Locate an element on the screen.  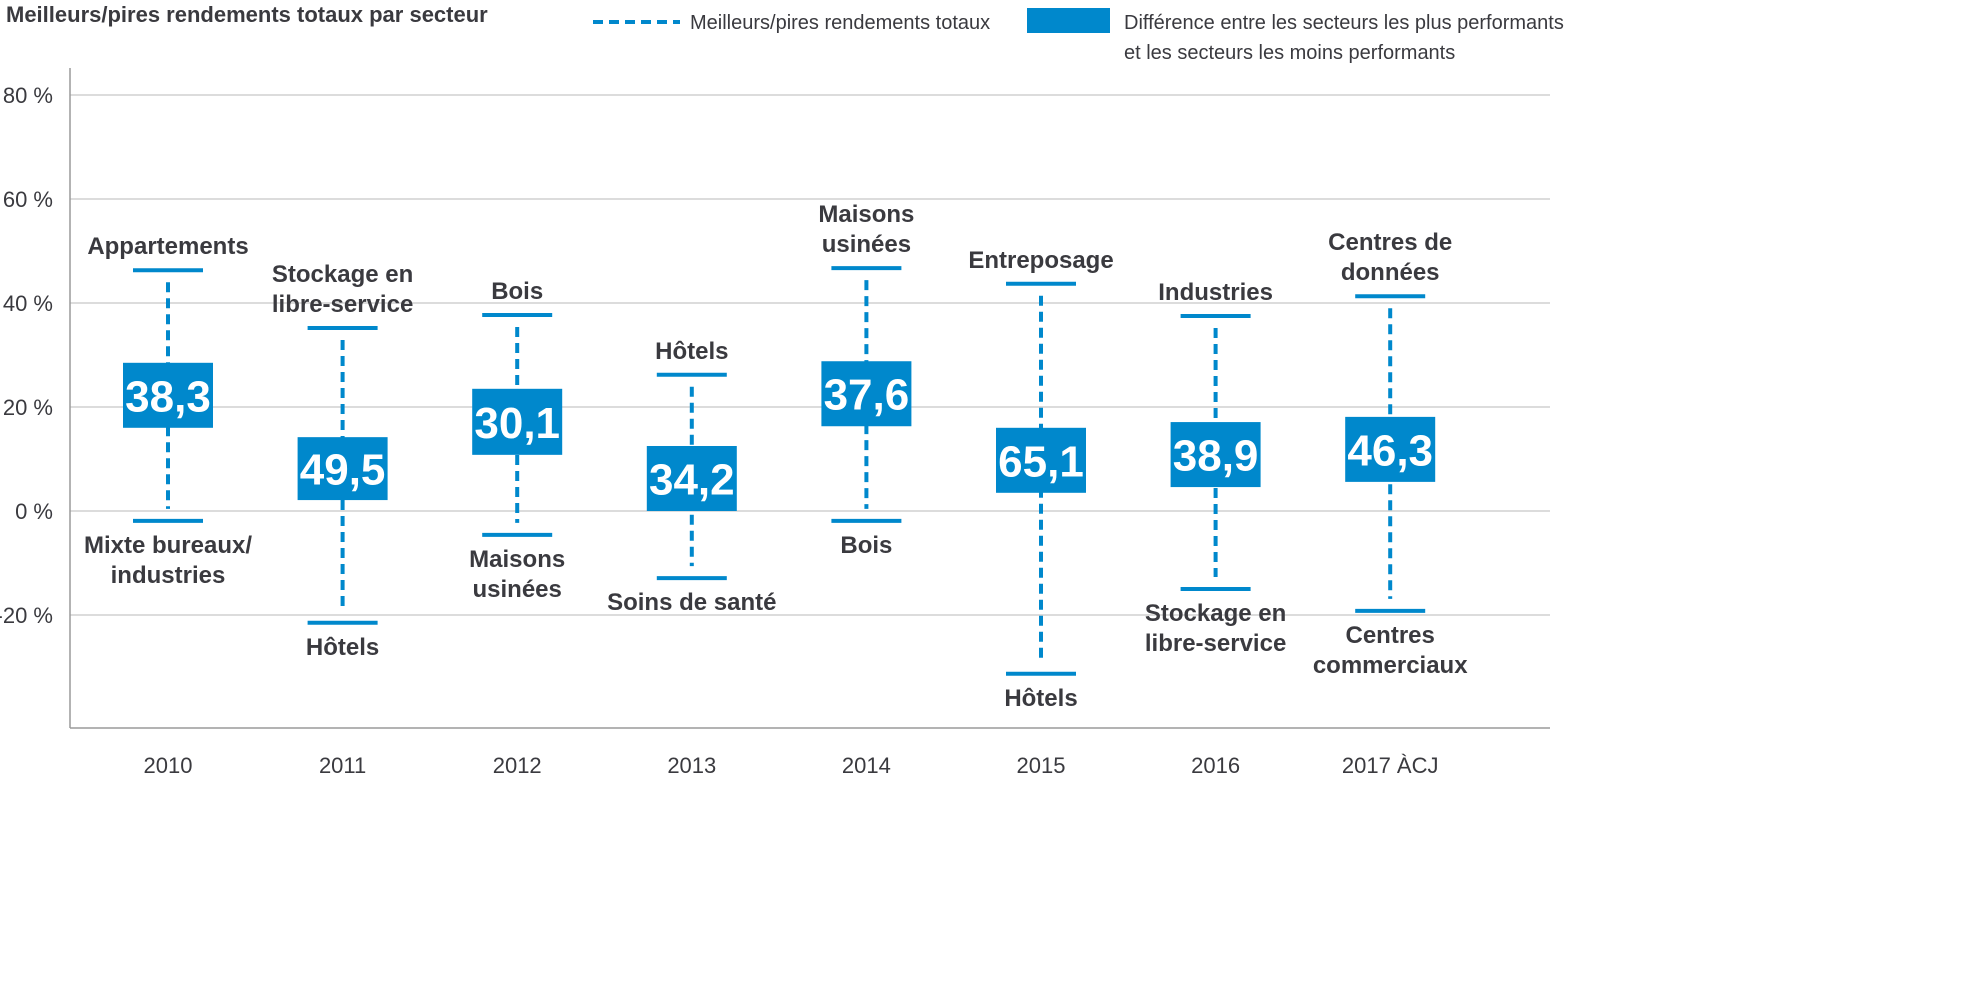
y-tick-label: -20 % is located at coordinates (26, 615).